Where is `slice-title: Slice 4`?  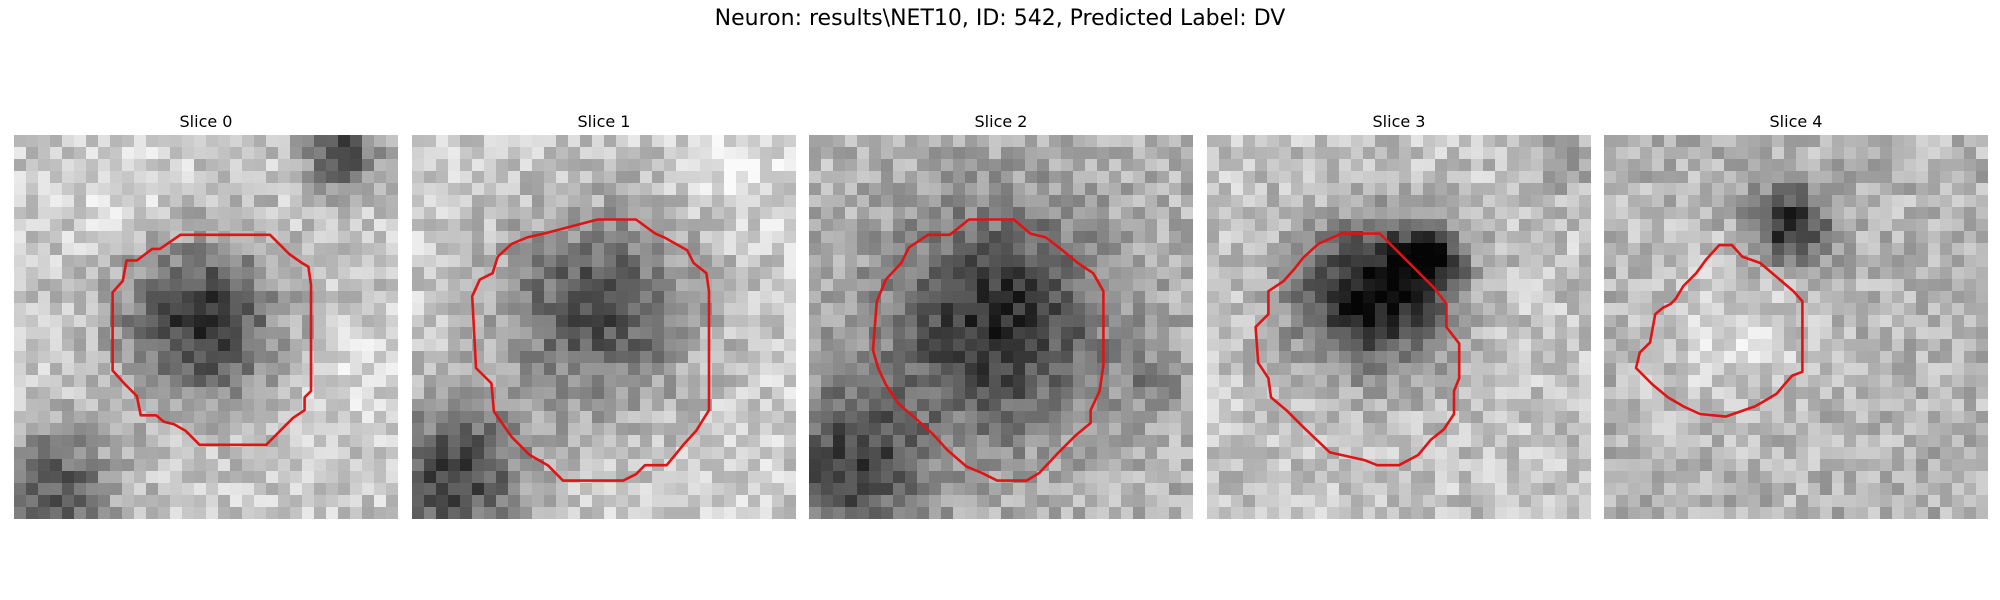 slice-title: Slice 4 is located at coordinates (1796, 121).